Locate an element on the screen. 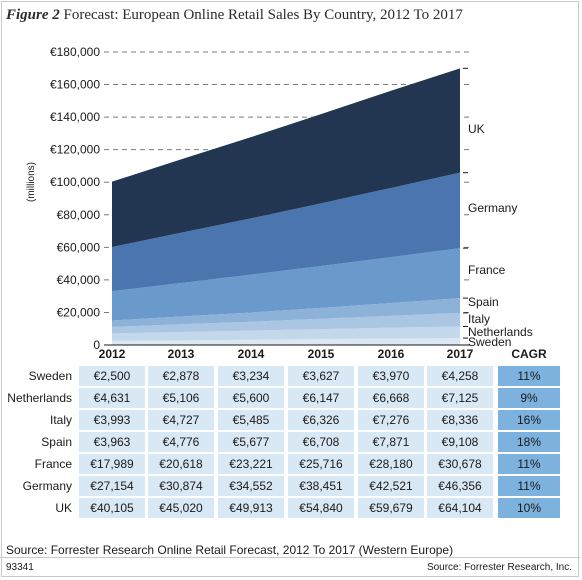 The width and height of the screenshot is (582, 580). table-cell: €46,356 is located at coordinates (460, 486).